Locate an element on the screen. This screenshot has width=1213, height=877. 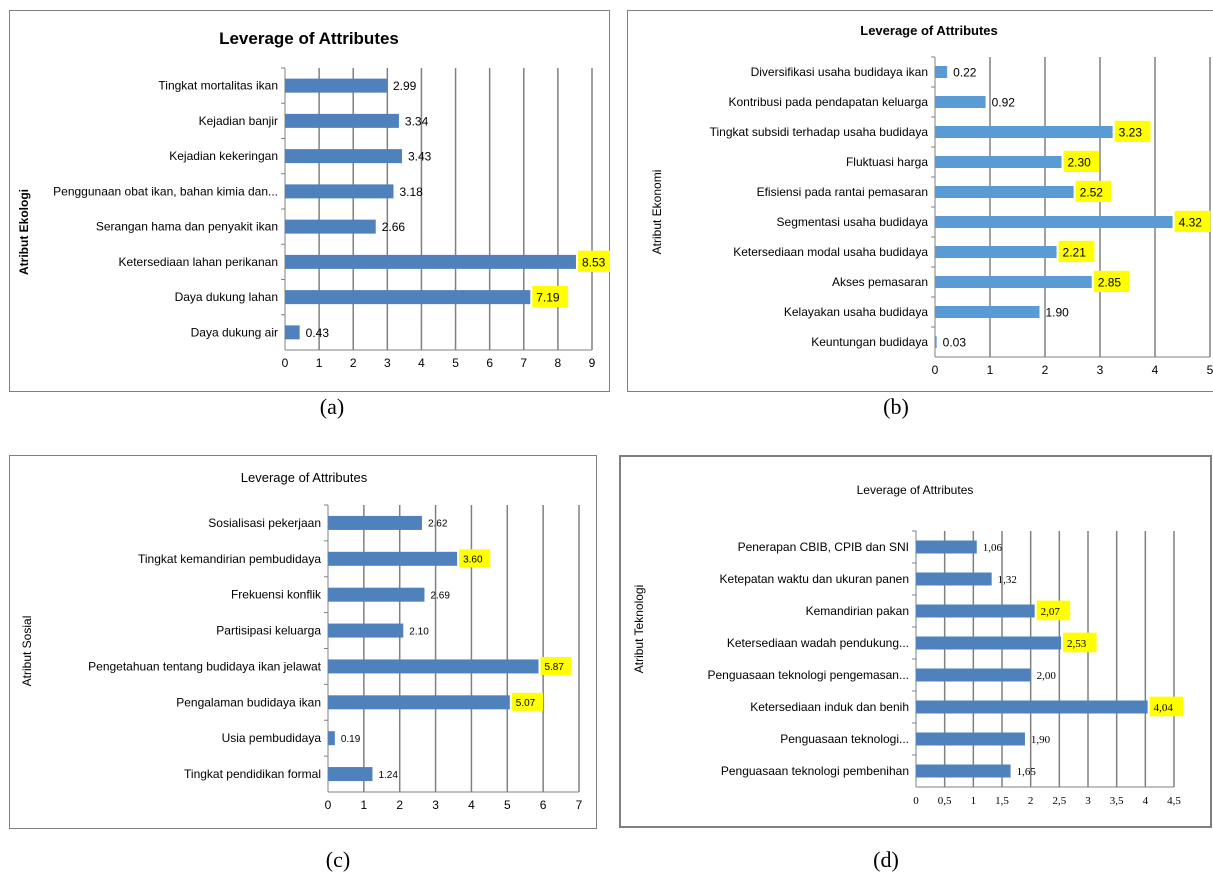
category-label: Akses pemasaran is located at coordinates (880, 282).